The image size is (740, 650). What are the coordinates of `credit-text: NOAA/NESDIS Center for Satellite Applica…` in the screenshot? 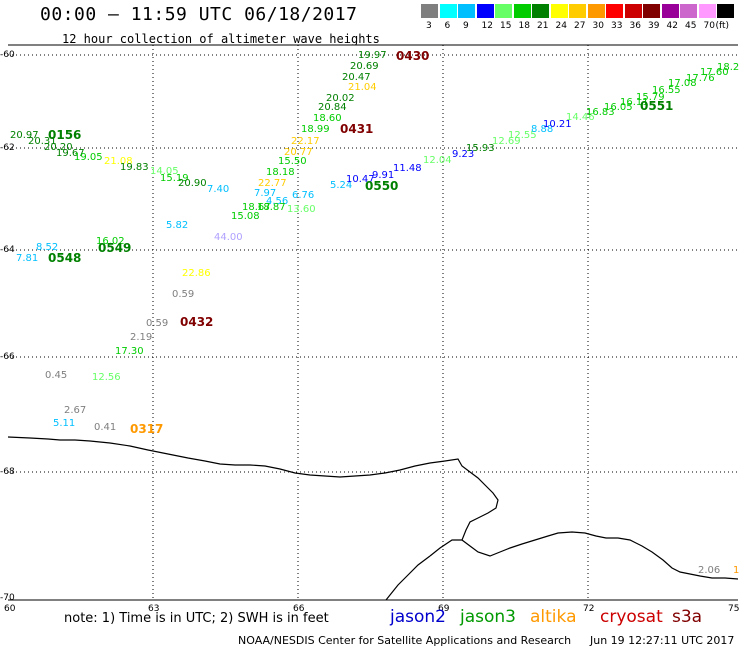 It's located at (405, 640).